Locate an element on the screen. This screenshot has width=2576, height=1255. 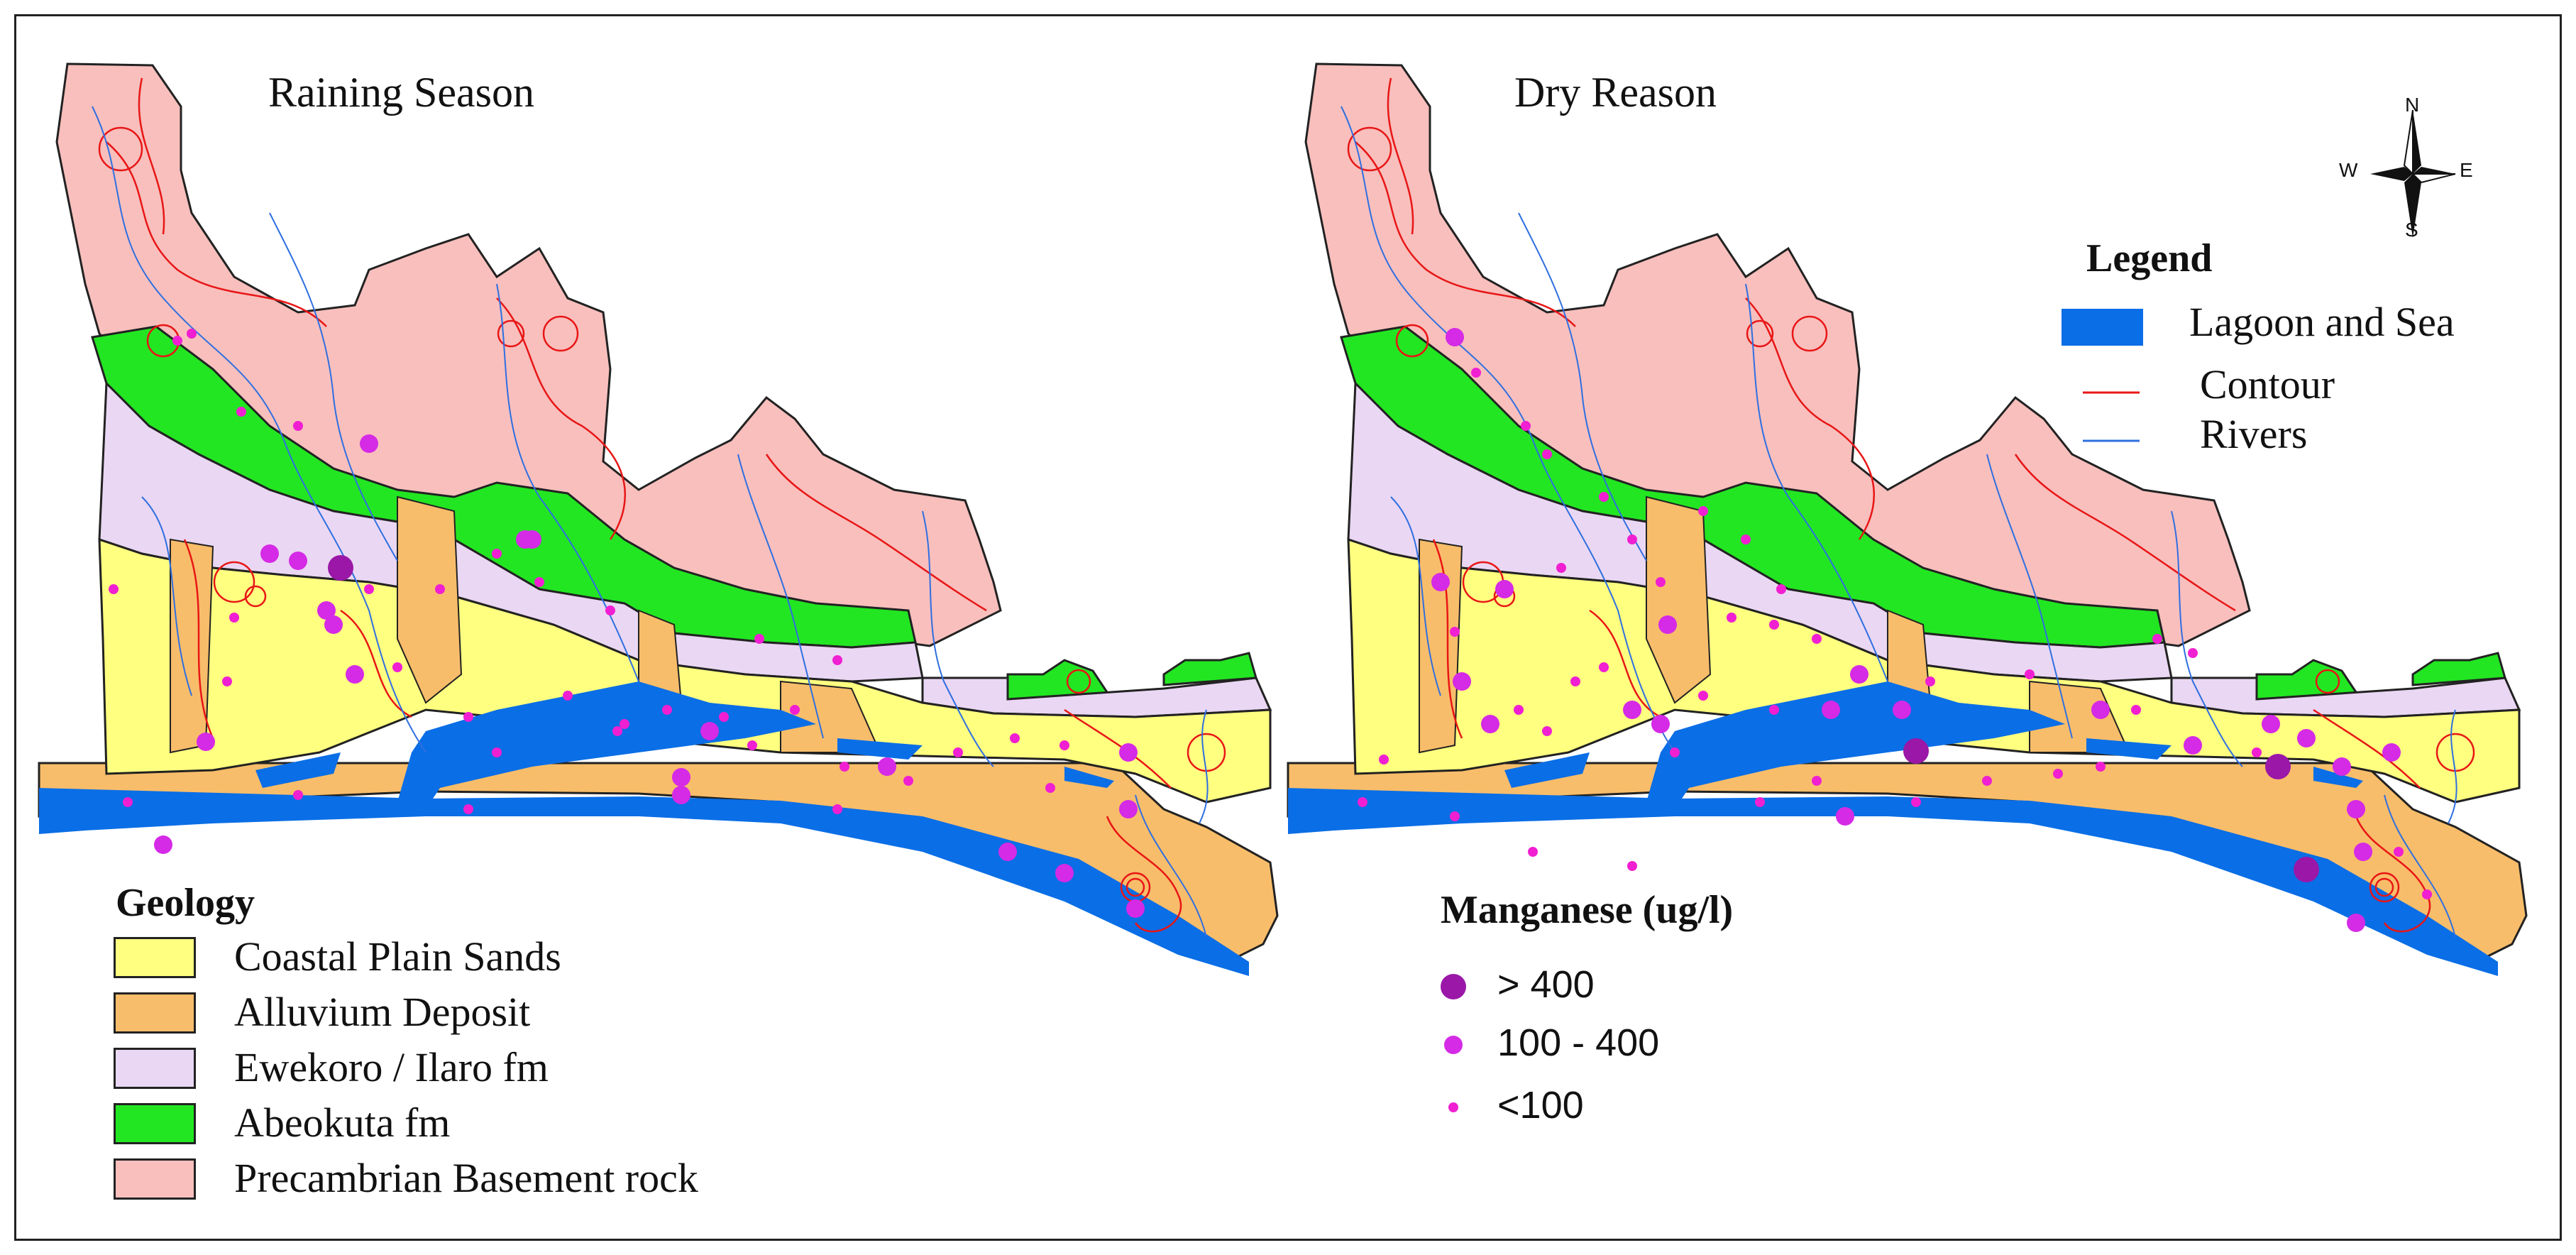
north-arrow-icon is located at coordinates (2413, 173).